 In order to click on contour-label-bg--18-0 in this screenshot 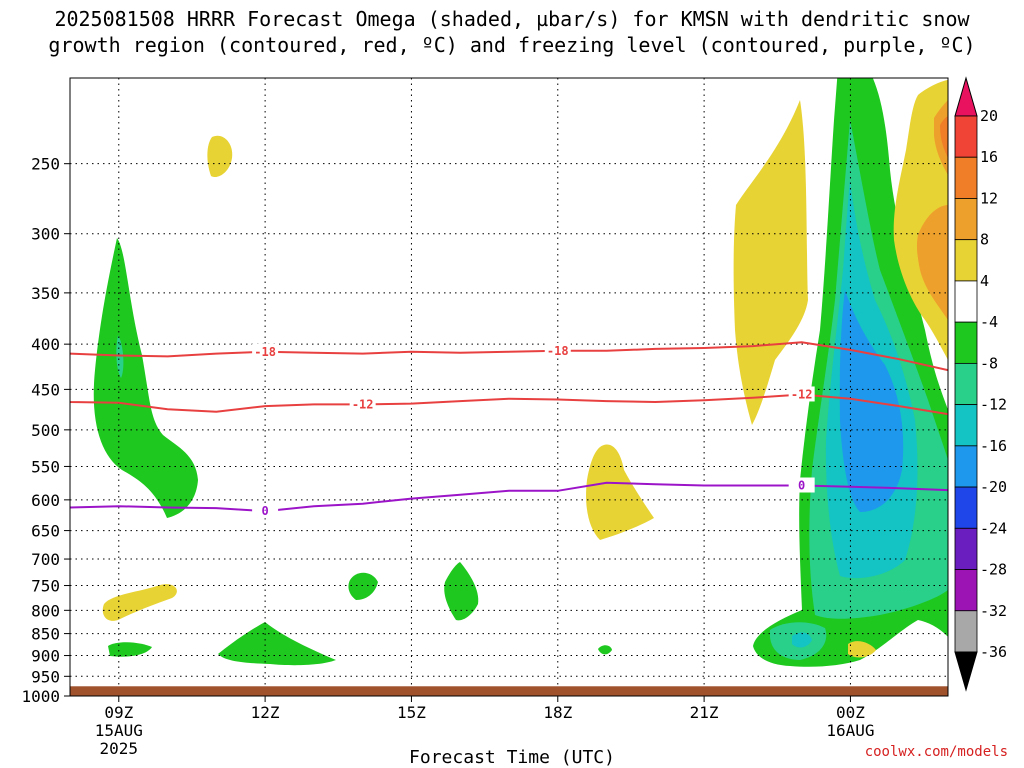, I will do `click(265, 351)`.